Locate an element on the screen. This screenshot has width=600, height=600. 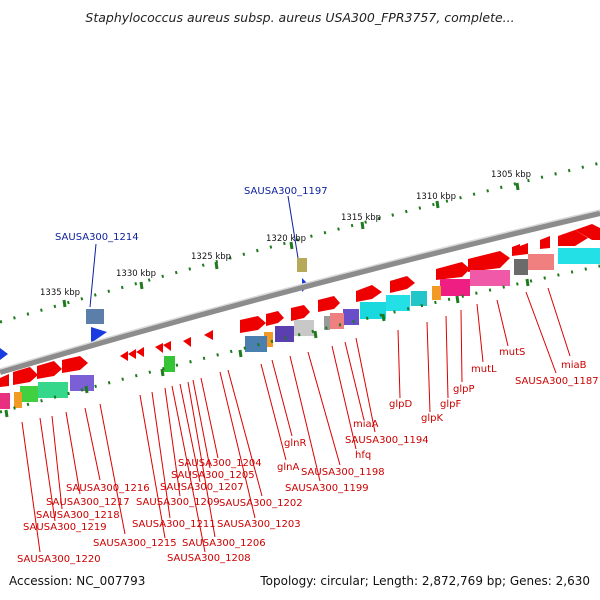
gene-label-glpp: glpP is located at coordinates (464, 389).